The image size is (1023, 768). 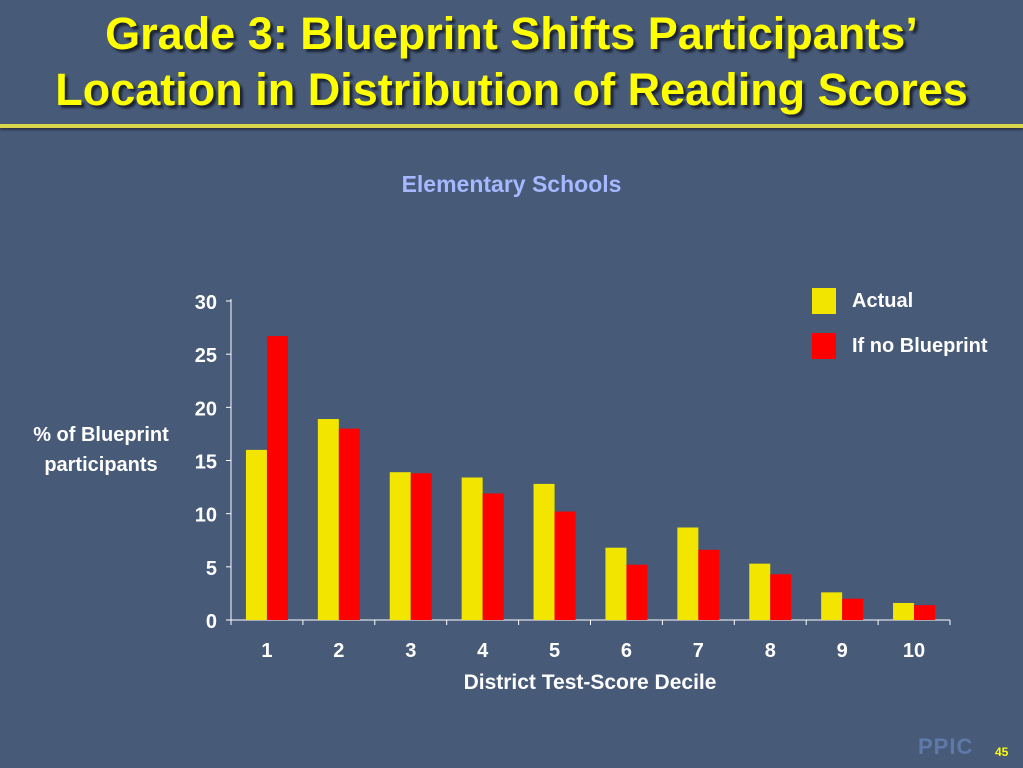 I want to click on title-divider, so click(x=511, y=126).